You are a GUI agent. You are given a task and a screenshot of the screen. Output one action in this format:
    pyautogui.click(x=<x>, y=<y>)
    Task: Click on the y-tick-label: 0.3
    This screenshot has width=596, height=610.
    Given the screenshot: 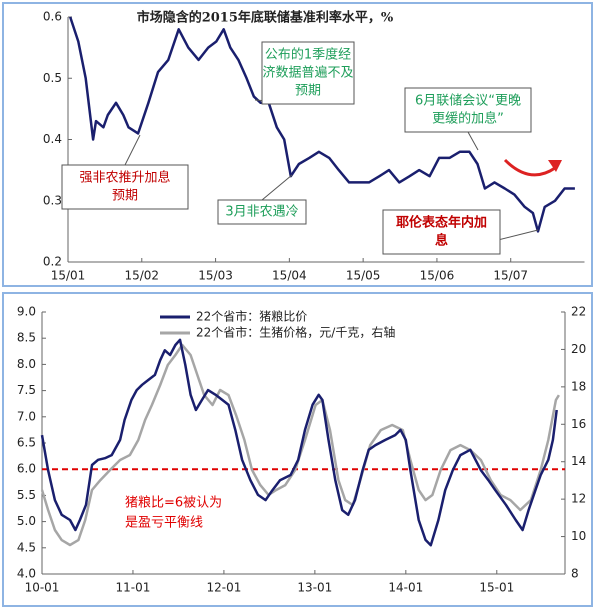 What is the action you would take?
    pyautogui.click(x=52, y=200)
    